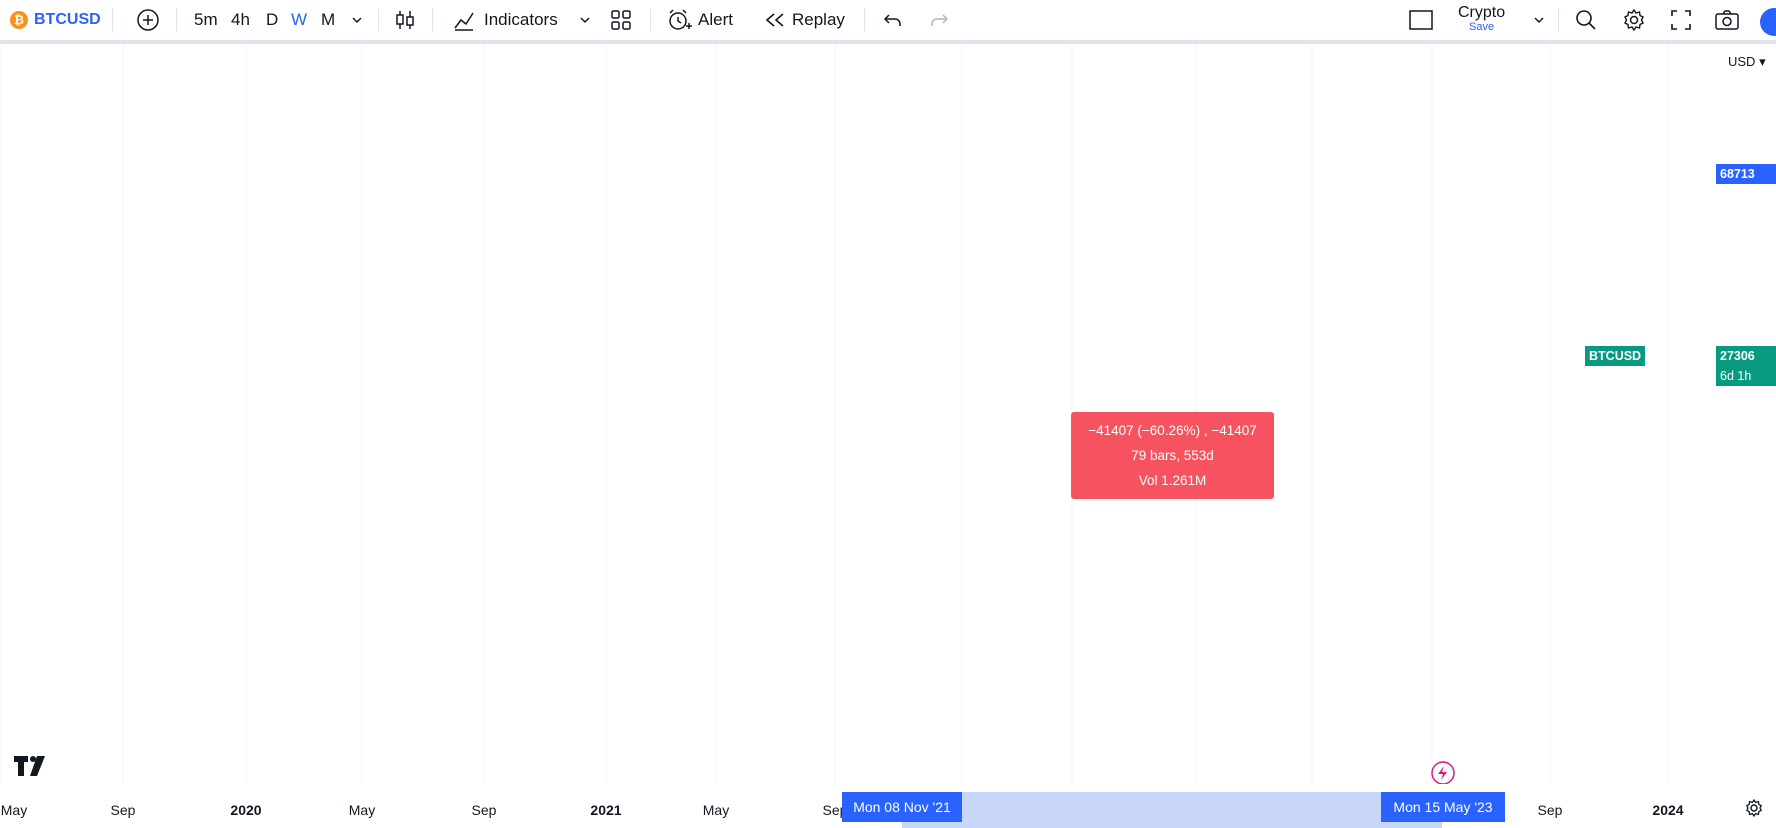 This screenshot has width=1776, height=828. Describe the element at coordinates (67, 19) in the screenshot. I see `symbol-label: BTCUSD` at that location.